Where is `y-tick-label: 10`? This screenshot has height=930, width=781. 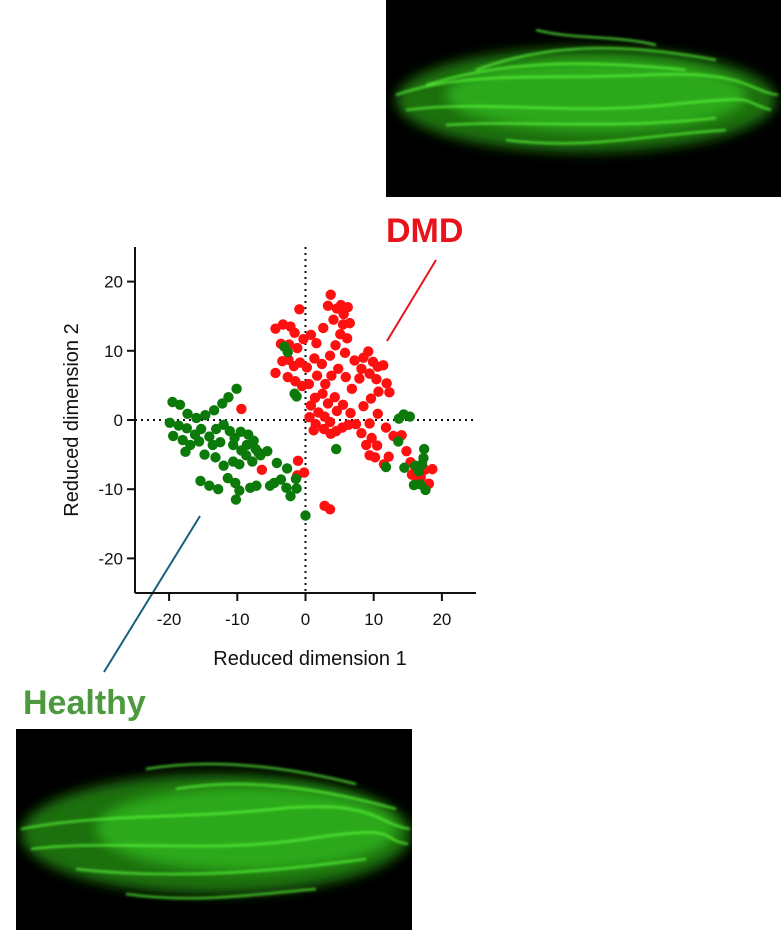
y-tick-label: 10 is located at coordinates (113, 351).